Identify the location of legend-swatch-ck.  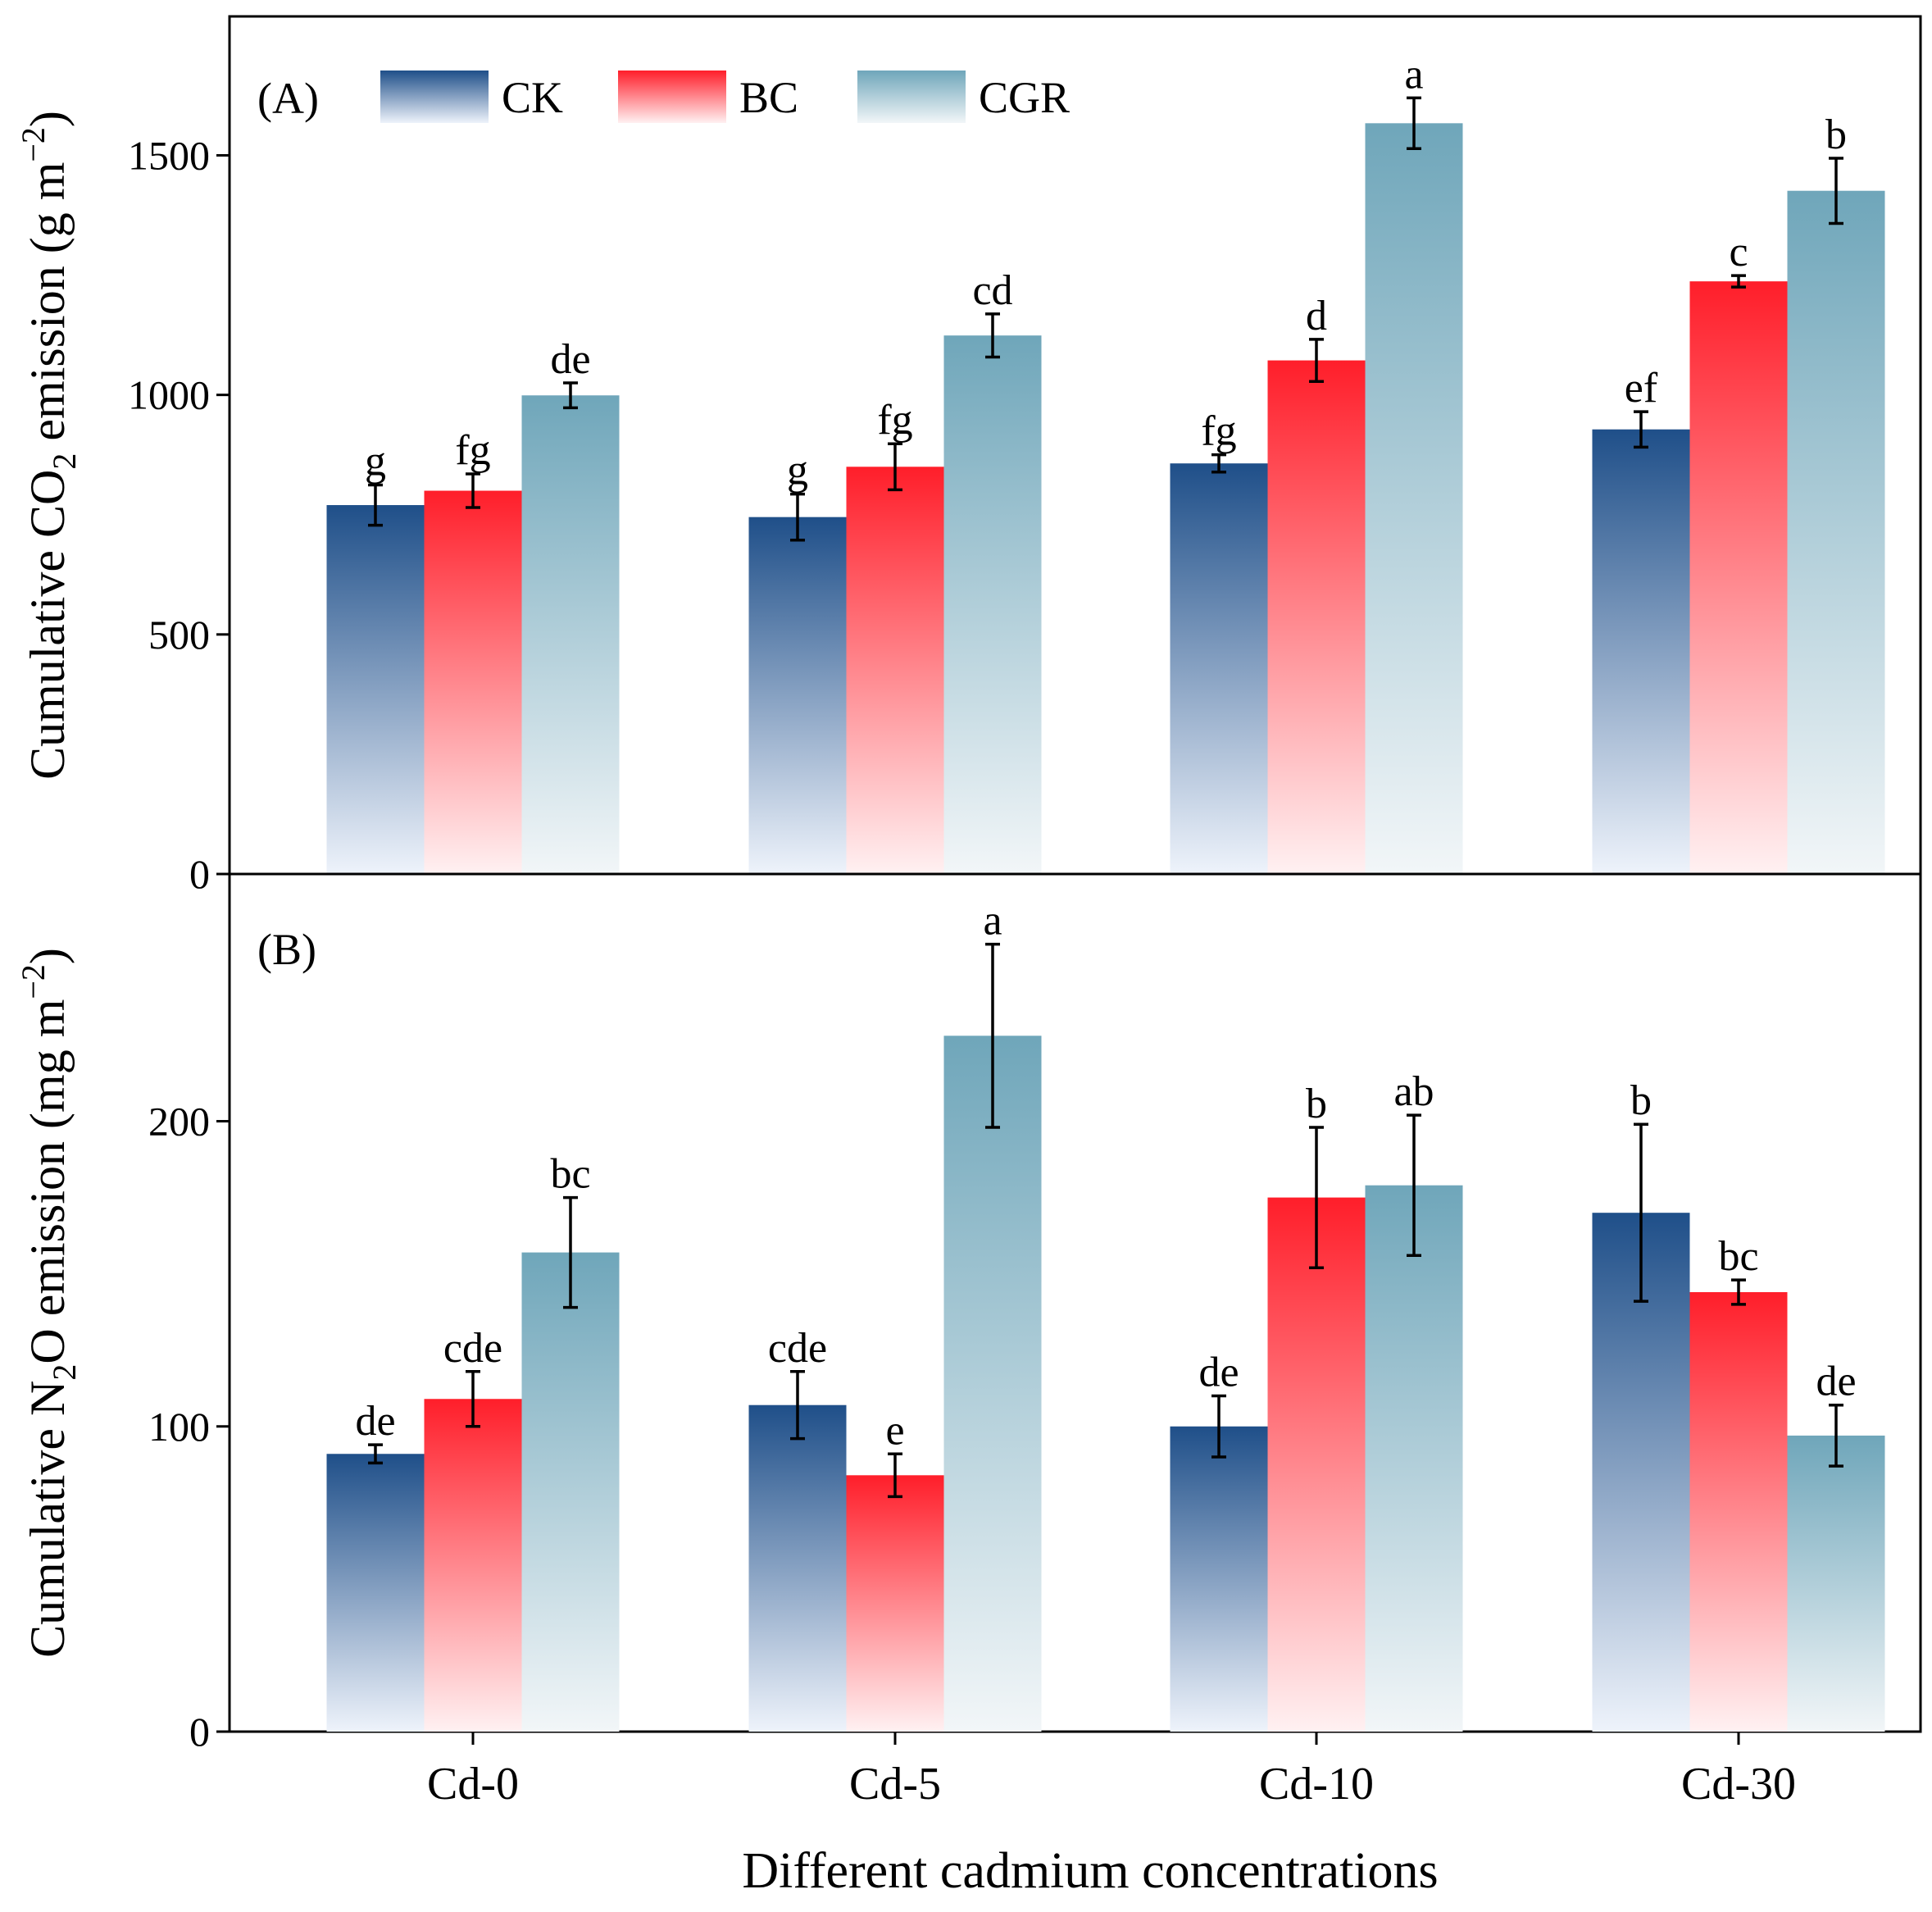
(434, 97).